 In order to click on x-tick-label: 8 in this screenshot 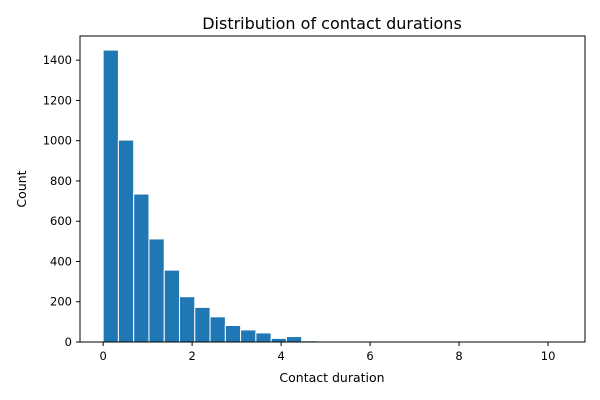, I will do `click(458, 356)`.